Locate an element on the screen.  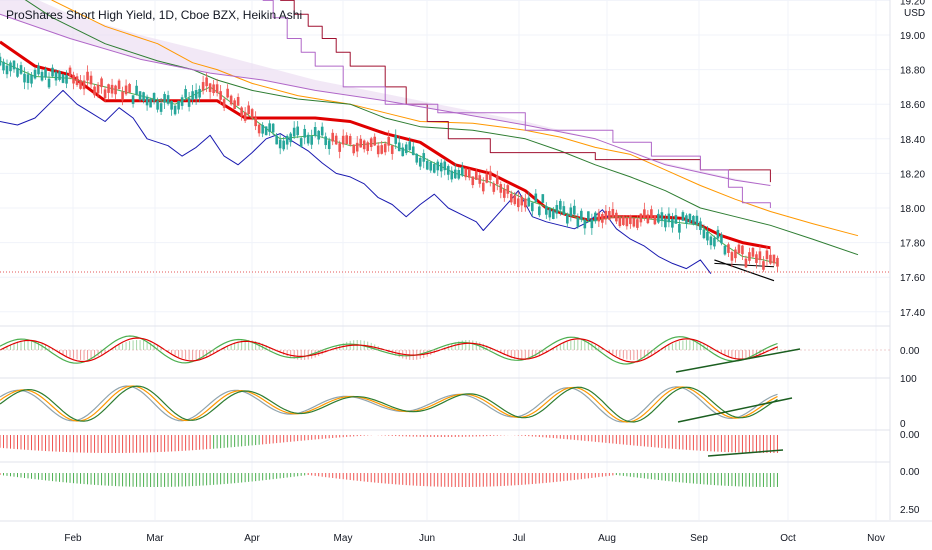
time-tick-label: Nov is located at coordinates (876, 538).